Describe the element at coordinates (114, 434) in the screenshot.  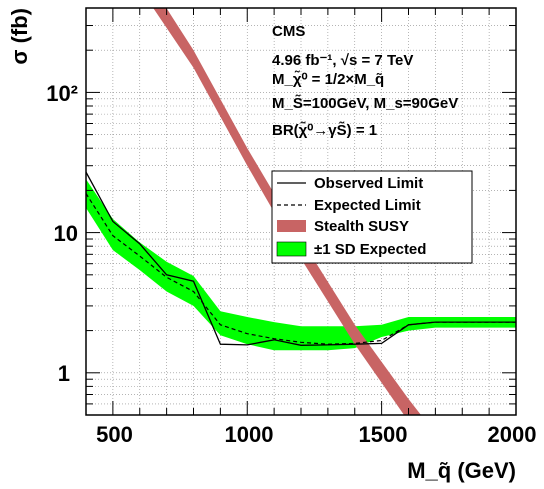
I see `x-tick-label: 500` at that location.